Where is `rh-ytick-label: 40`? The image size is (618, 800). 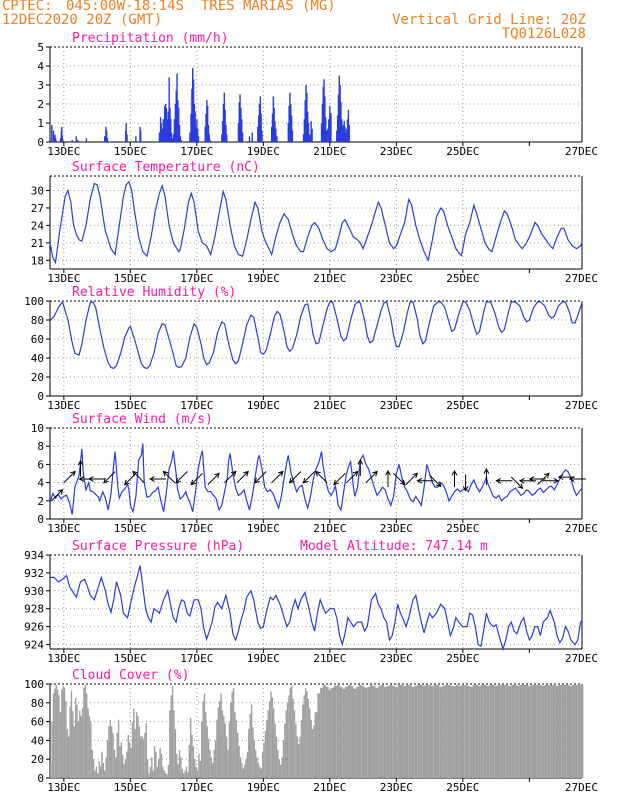 rh-ytick-label: 40 is located at coordinates (37, 358).